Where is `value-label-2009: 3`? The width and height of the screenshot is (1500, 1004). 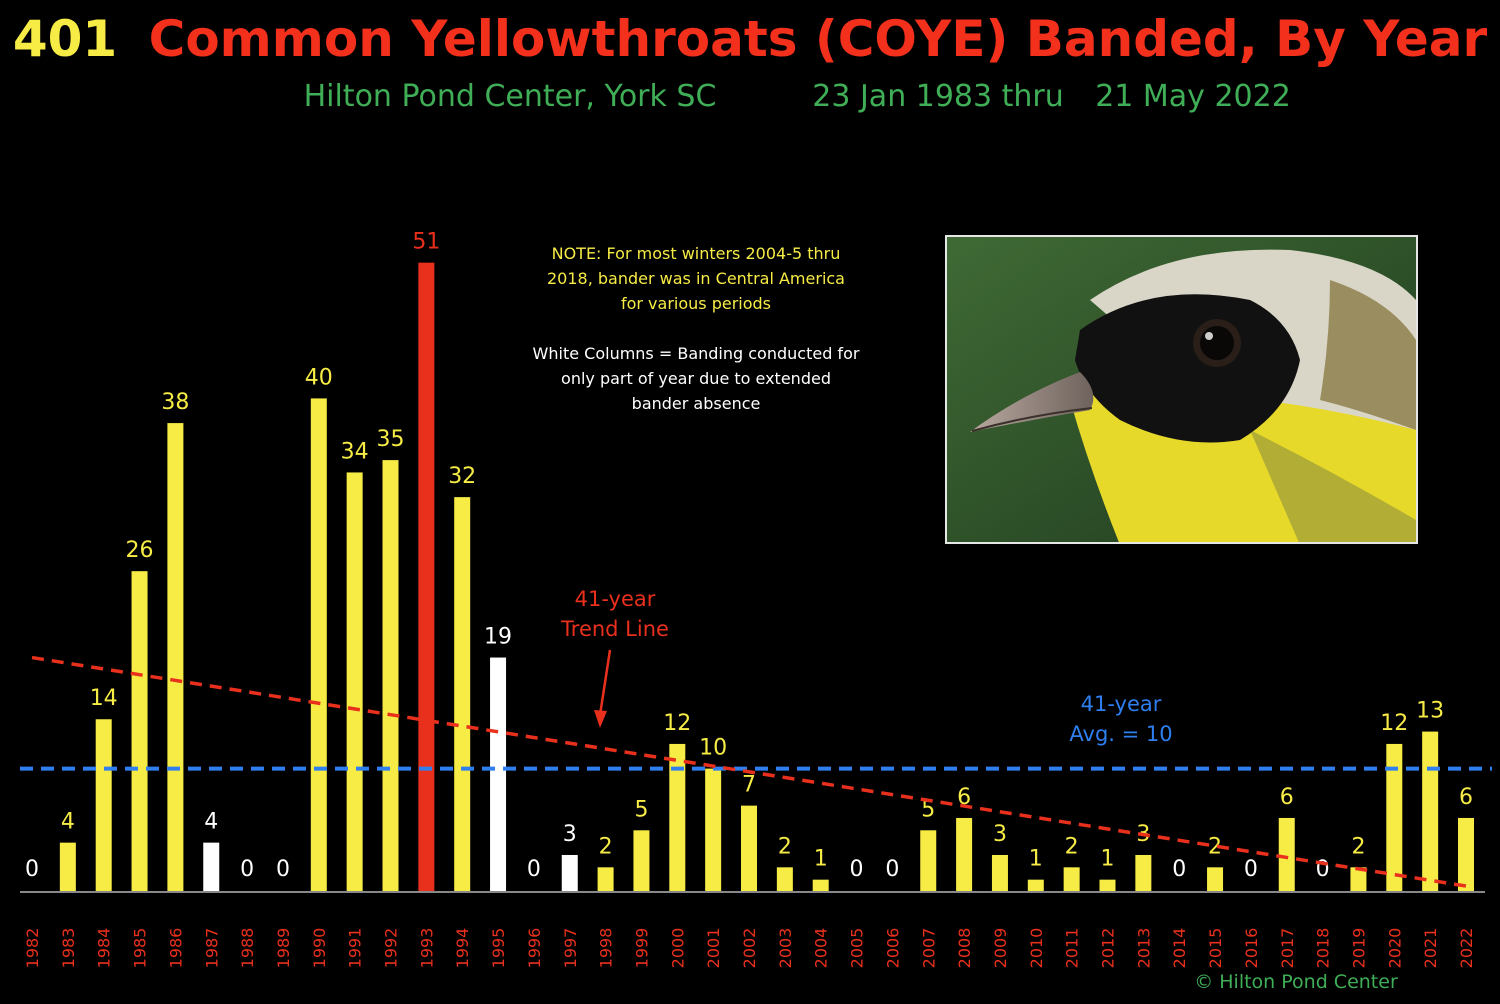 value-label-2009: 3 is located at coordinates (1000, 834).